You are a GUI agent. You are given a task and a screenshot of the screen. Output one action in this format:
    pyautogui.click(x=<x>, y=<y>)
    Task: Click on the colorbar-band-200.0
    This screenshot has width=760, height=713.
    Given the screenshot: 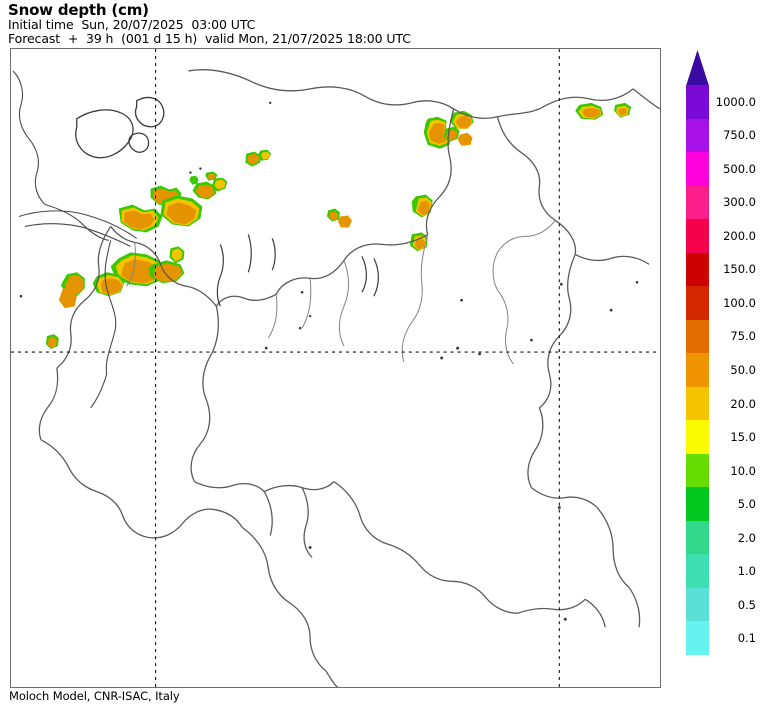 What is the action you would take?
    pyautogui.click(x=697, y=236)
    